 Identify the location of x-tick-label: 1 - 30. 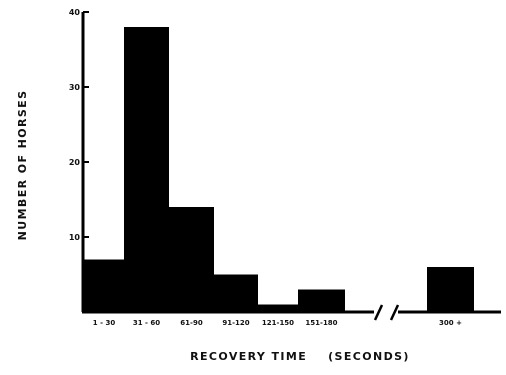
(104, 323).